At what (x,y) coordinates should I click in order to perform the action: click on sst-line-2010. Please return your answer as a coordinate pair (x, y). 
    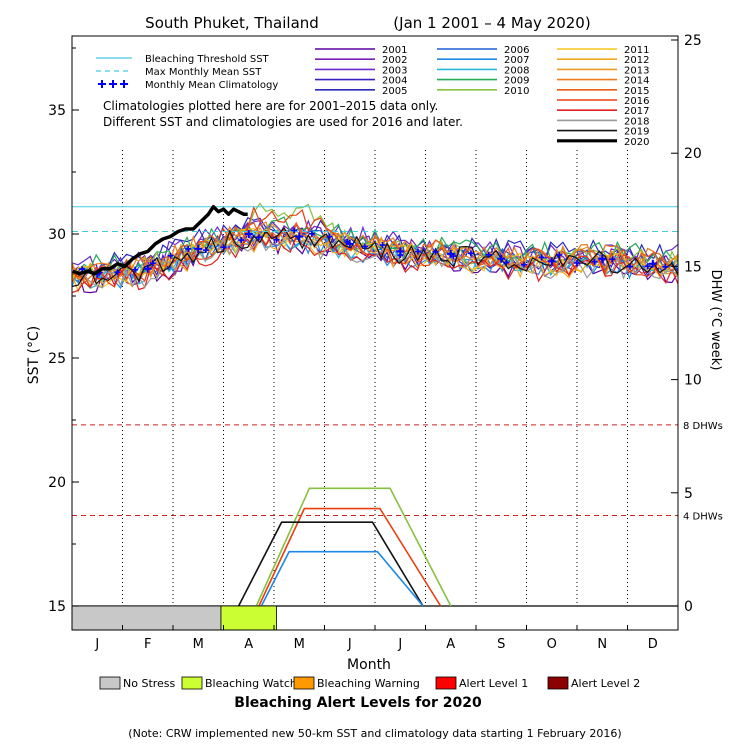
    Looking at the image, I should click on (375, 242).